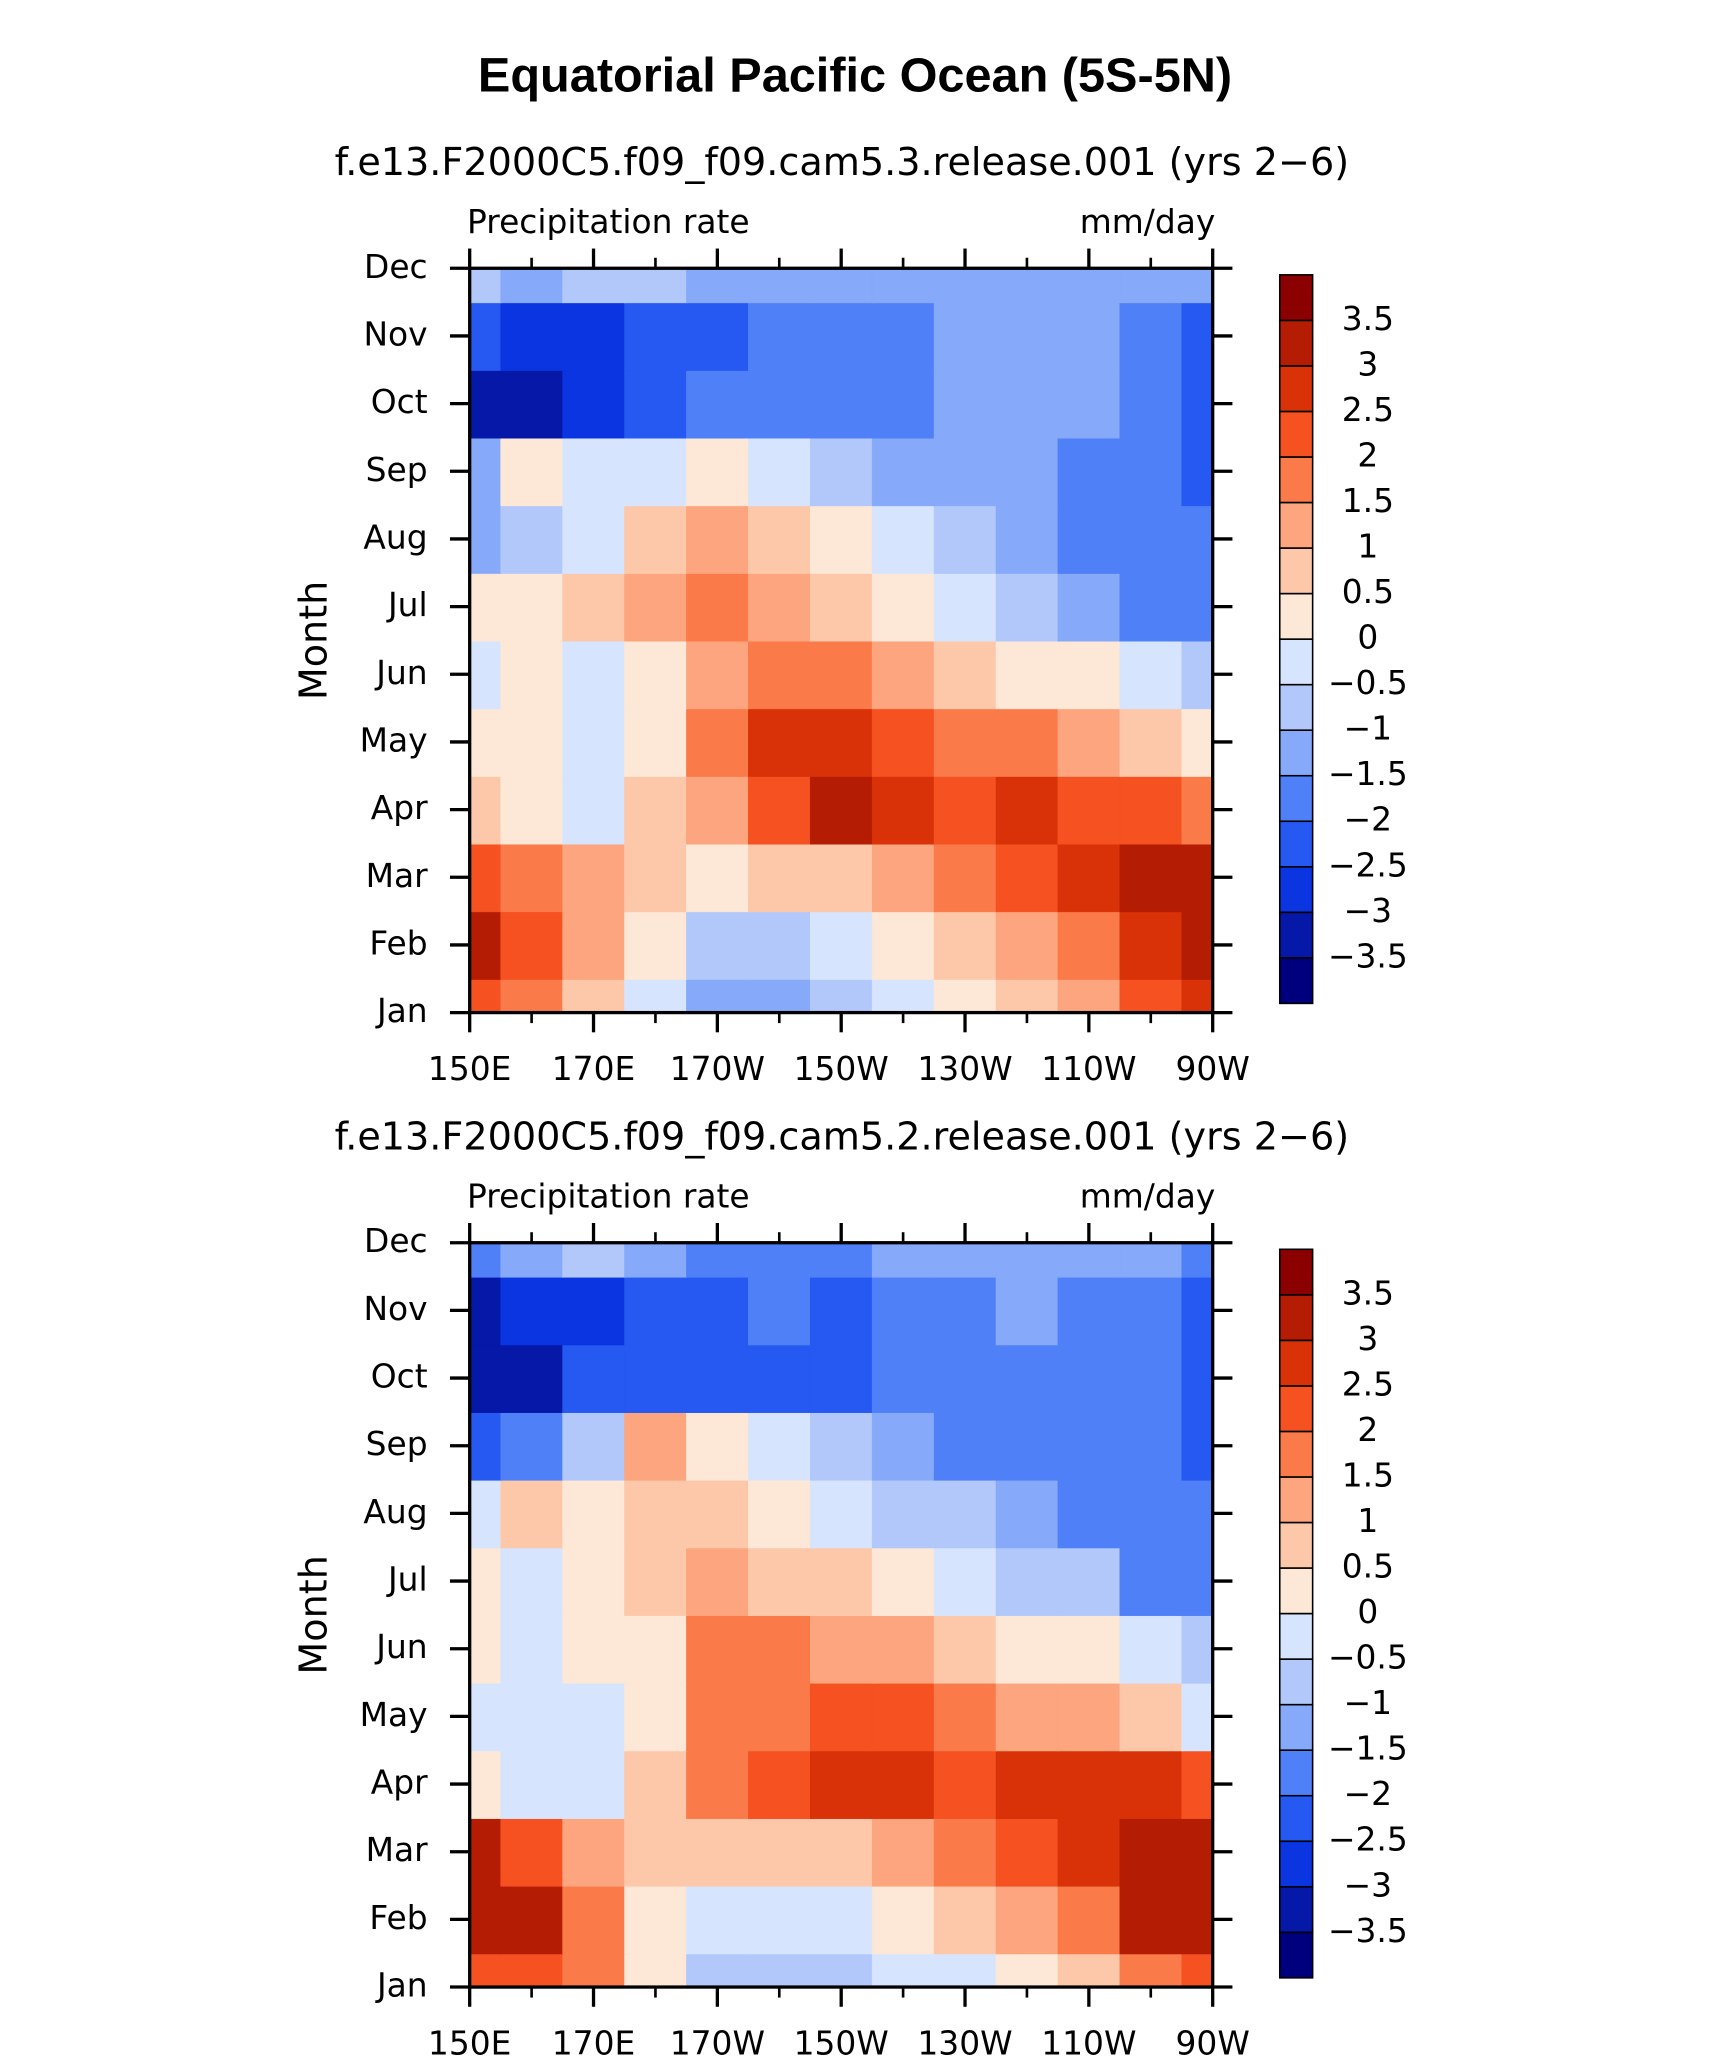 This screenshot has height=2062, width=1710. What do you see at coordinates (1368, 1383) in the screenshot?
I see `colorbar-label: 2.5` at bounding box center [1368, 1383].